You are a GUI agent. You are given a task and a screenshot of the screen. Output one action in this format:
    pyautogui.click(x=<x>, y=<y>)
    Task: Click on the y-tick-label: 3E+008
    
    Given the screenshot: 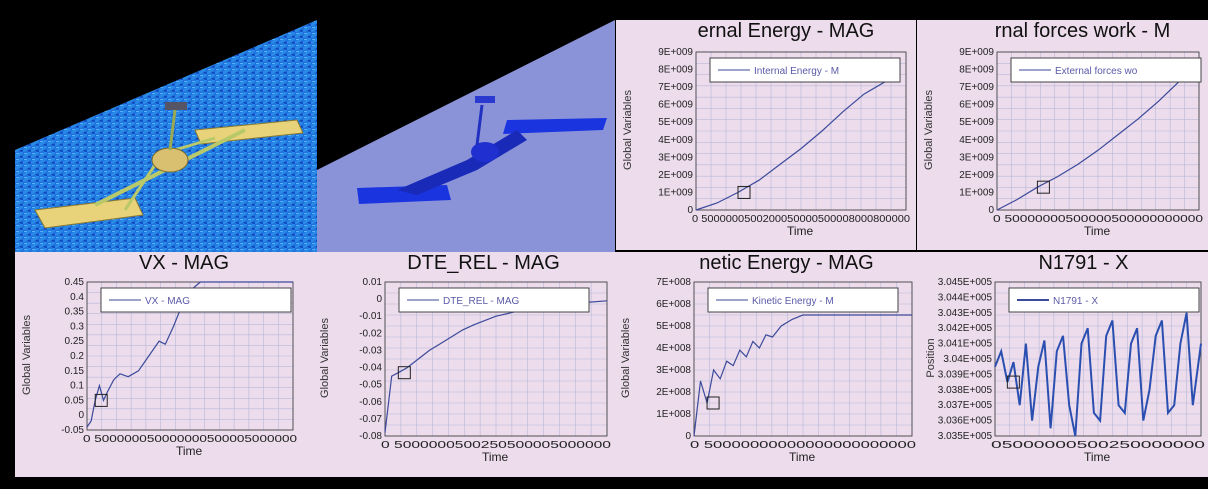 What is the action you would take?
    pyautogui.click(x=673, y=370)
    